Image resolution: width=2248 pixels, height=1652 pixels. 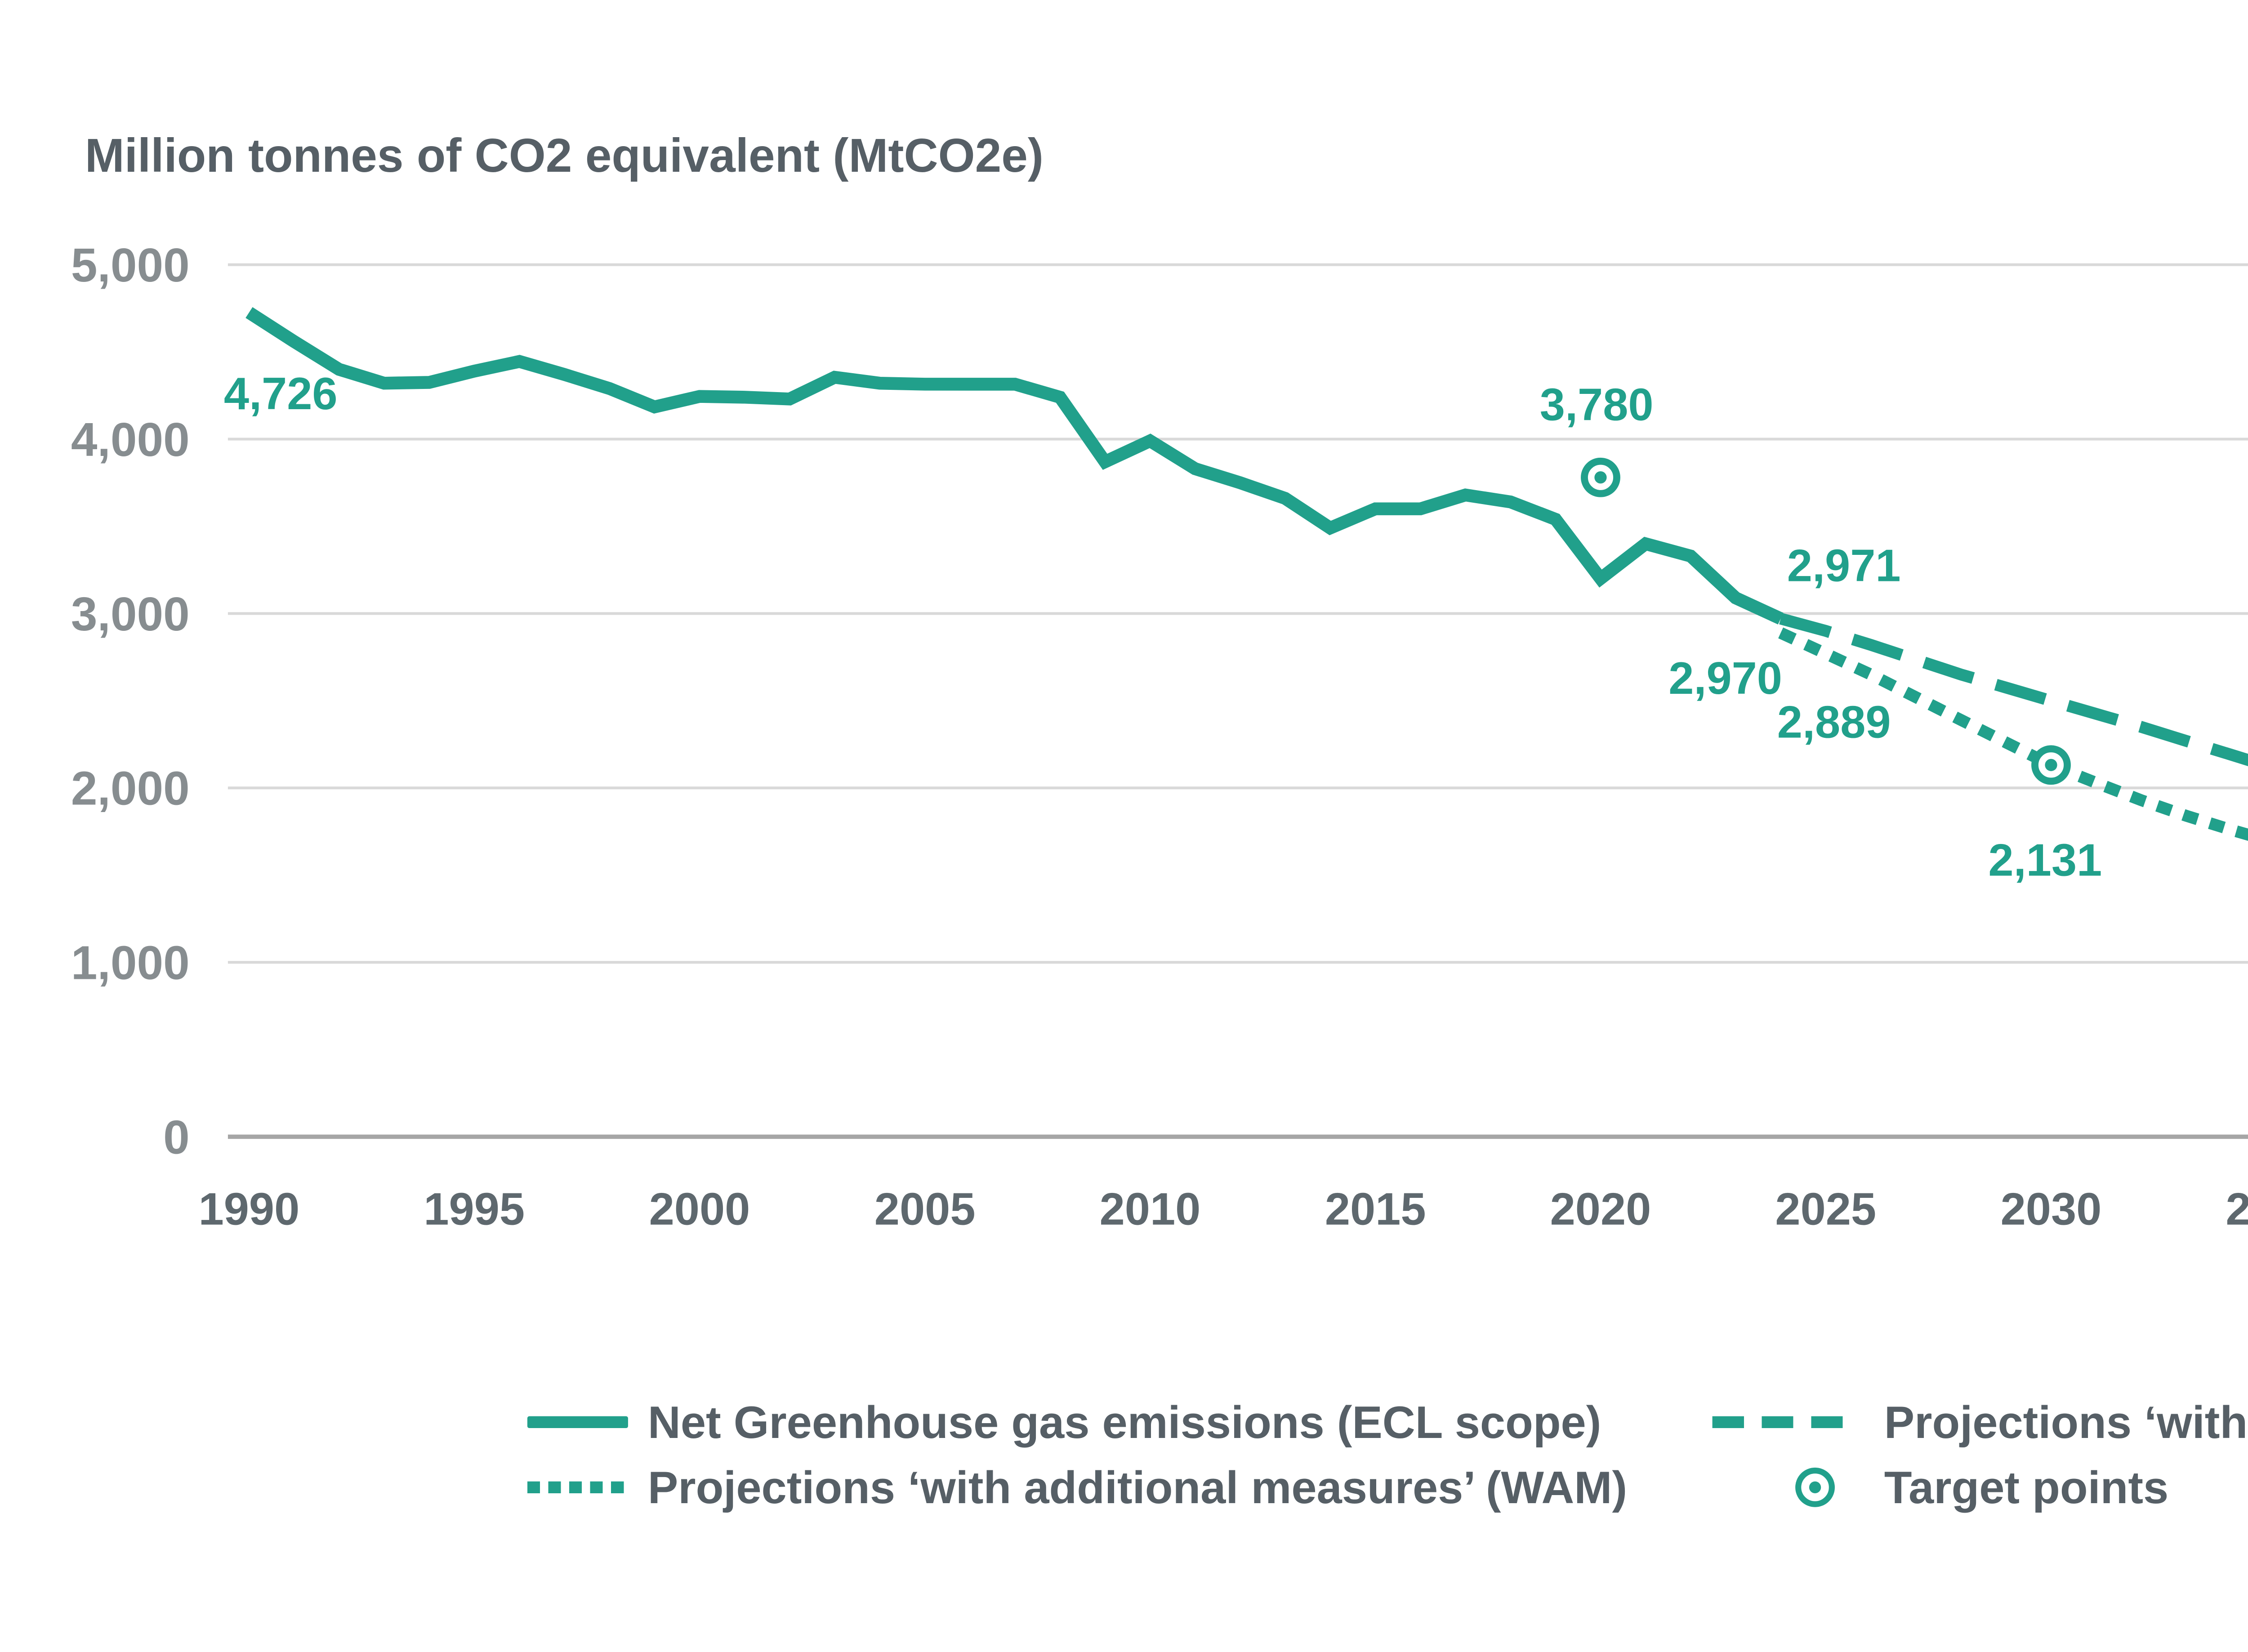 What do you see at coordinates (1826, 621) in the screenshot?
I see `target-points` at bounding box center [1826, 621].